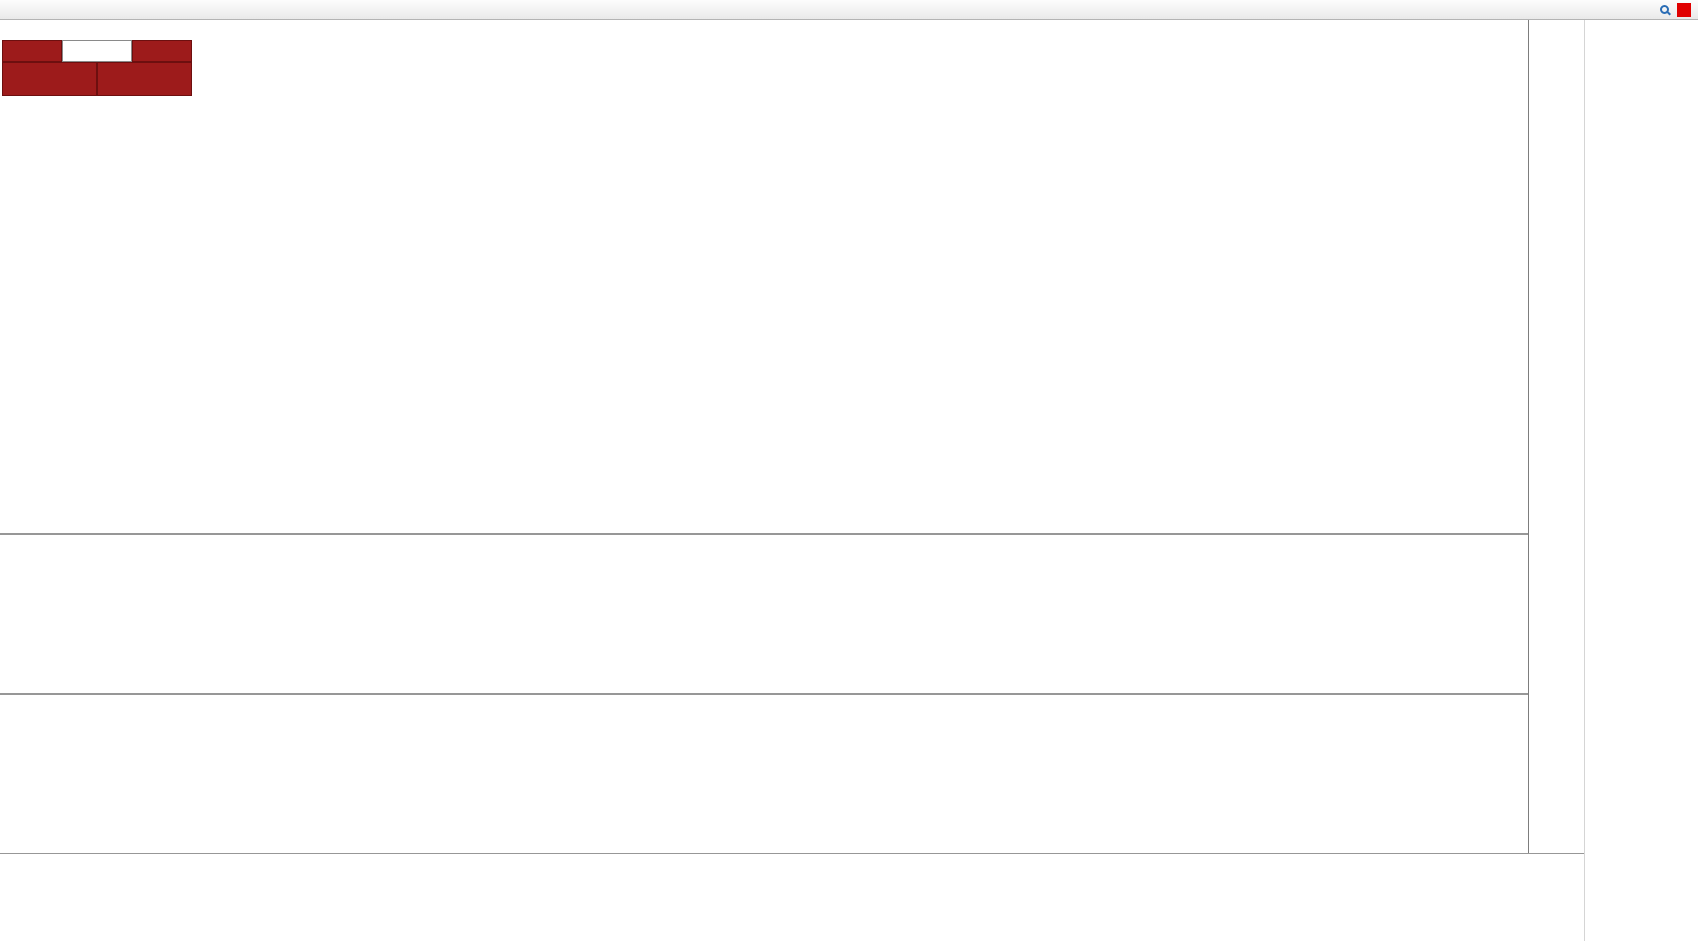  I want to click on macd-panel, so click(764, 614).